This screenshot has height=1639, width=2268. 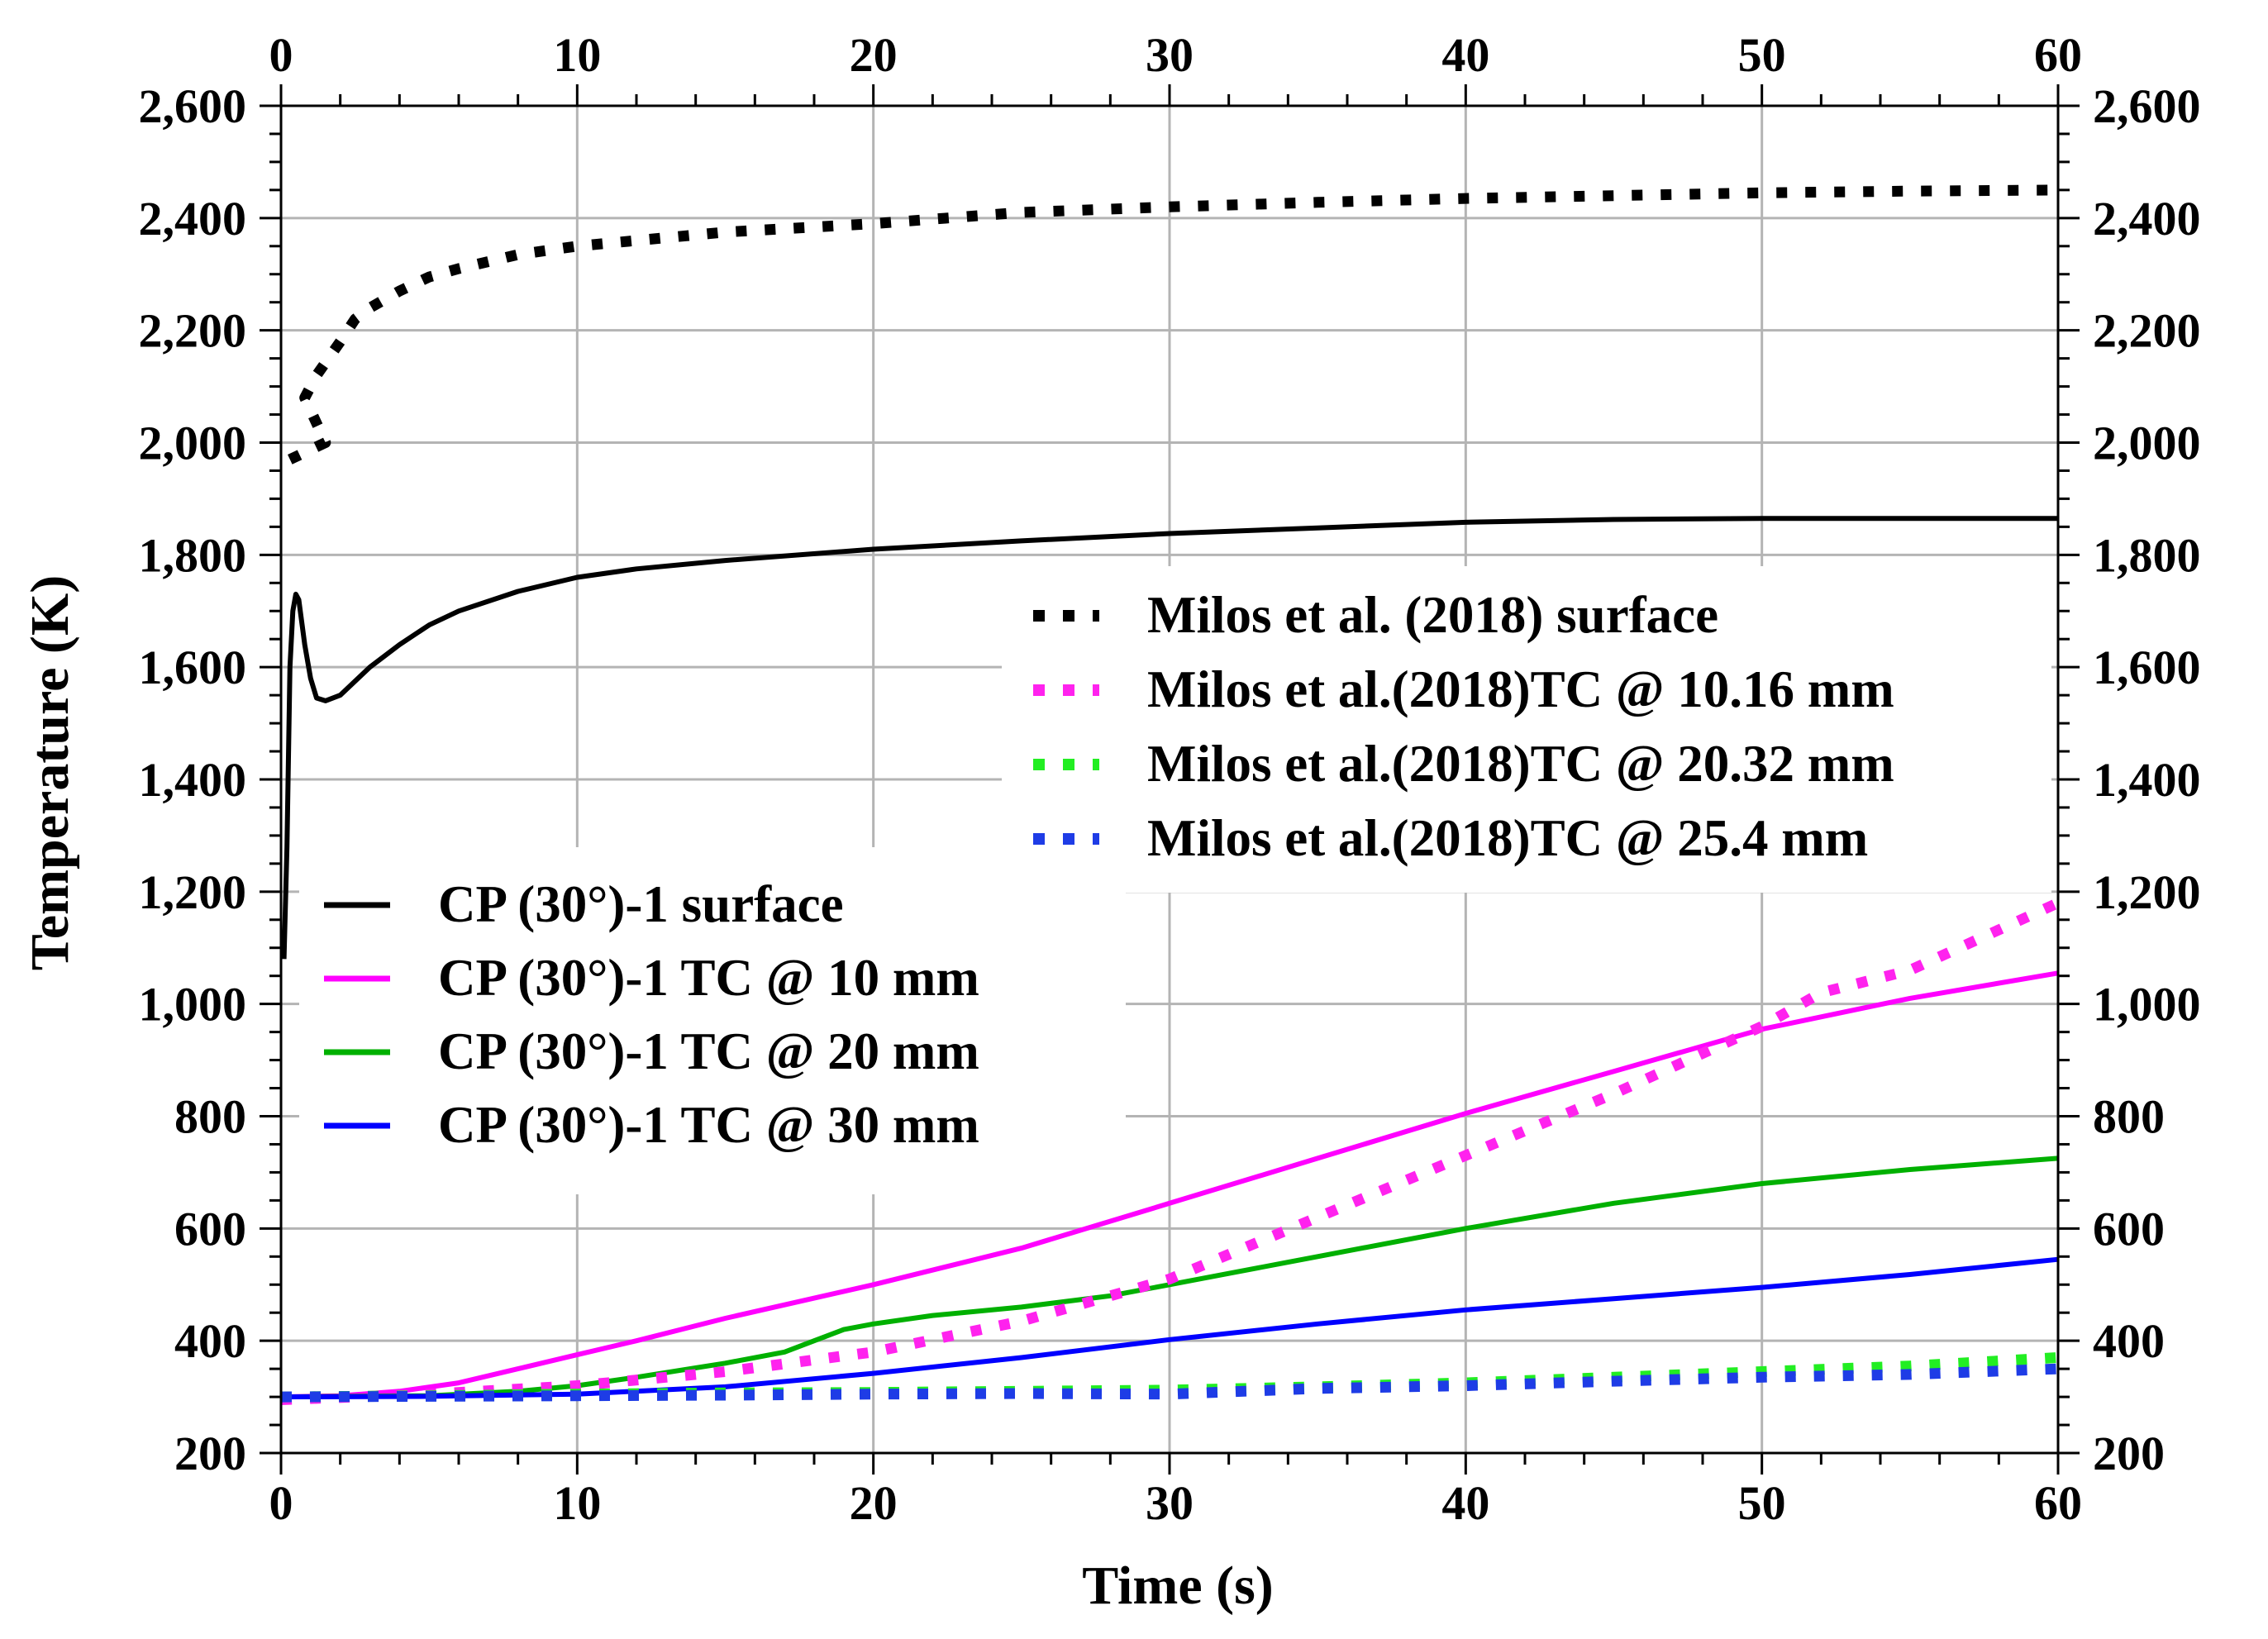 What do you see at coordinates (1520, 764) in the screenshot?
I see `legend-label: Milos et al.(2018)TC @ 20.32 mm` at bounding box center [1520, 764].